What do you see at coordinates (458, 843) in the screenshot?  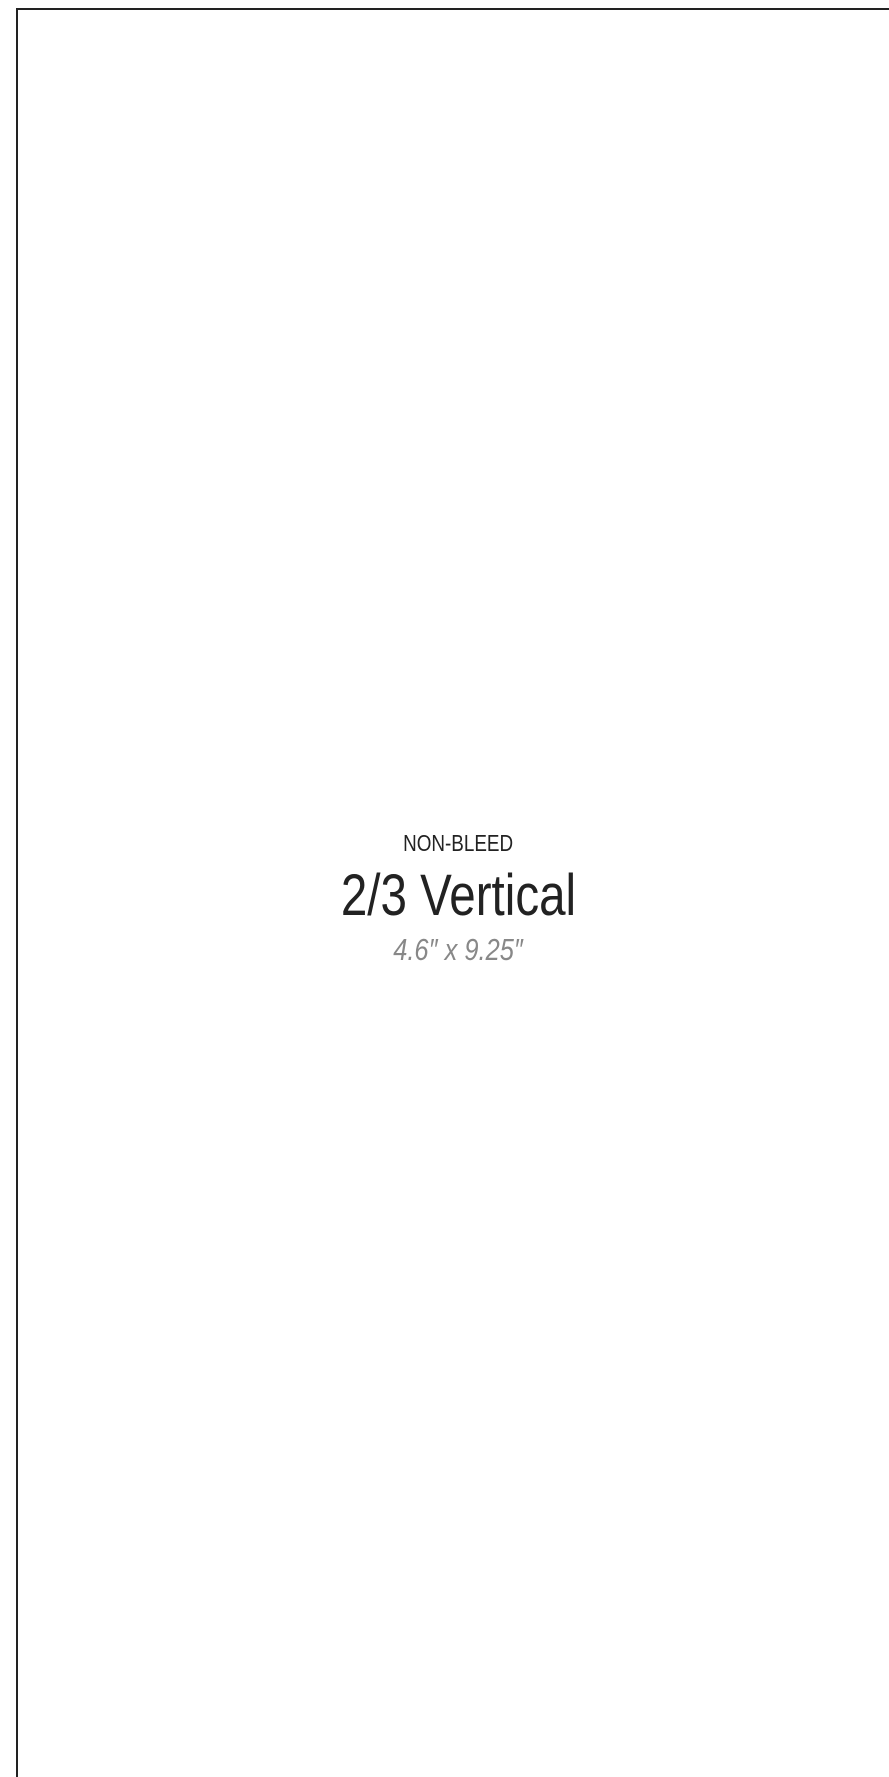 I see `bleed-label-text: NON-BLEED` at bounding box center [458, 843].